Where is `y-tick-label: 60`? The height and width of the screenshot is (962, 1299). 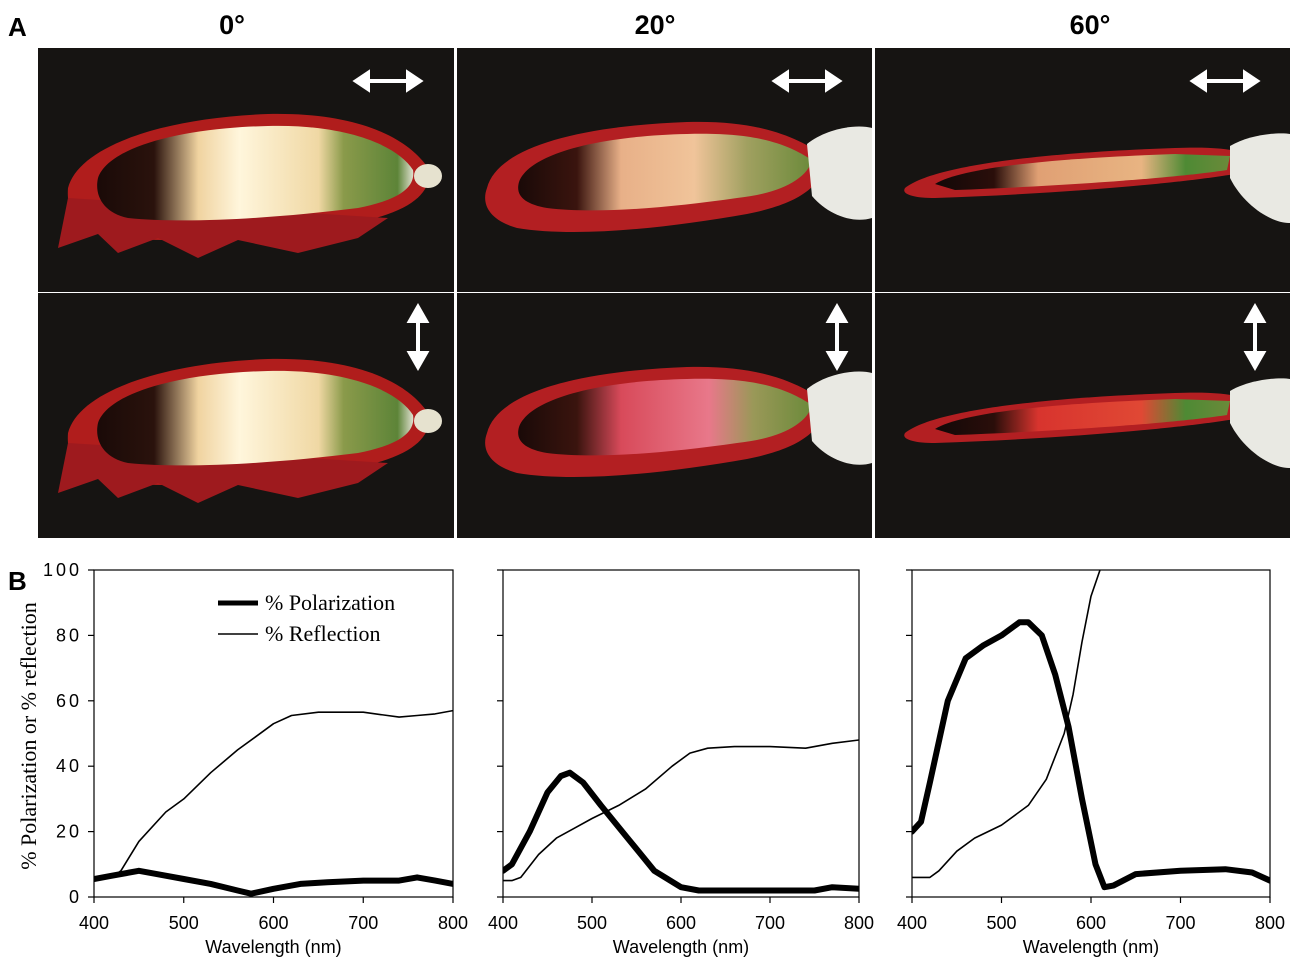 y-tick-label: 60 is located at coordinates (69, 701).